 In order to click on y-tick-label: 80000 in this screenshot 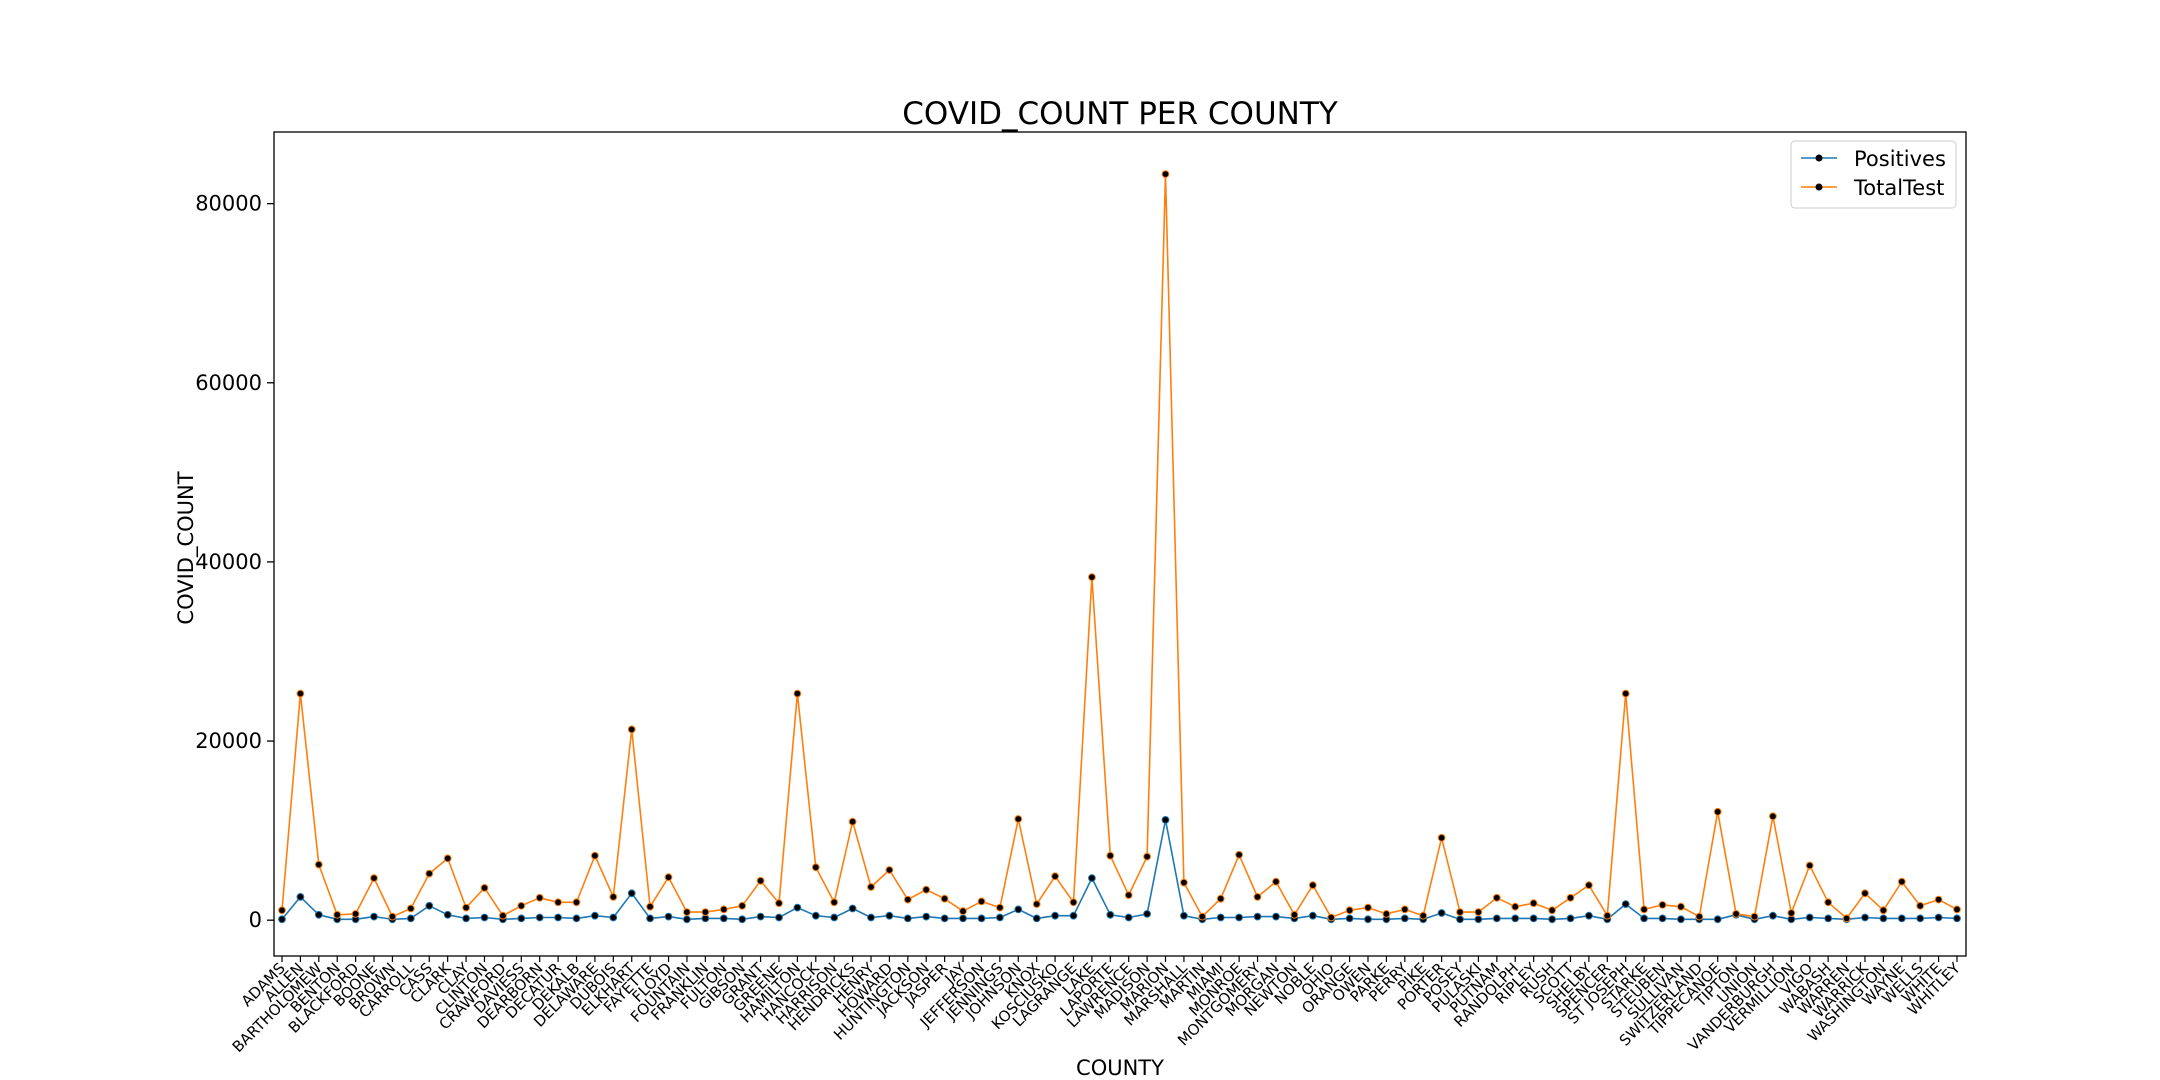, I will do `click(228, 204)`.